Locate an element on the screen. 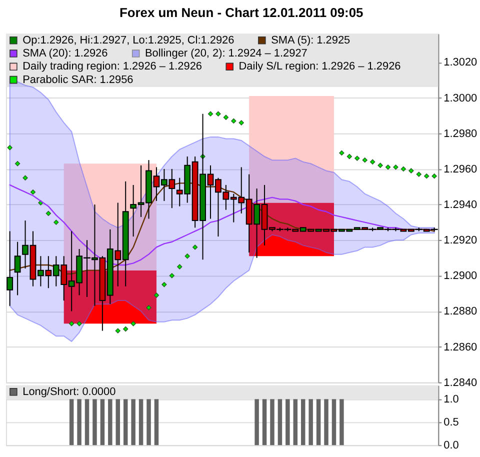  y-tick-label: 1.2880 is located at coordinates (461, 312).